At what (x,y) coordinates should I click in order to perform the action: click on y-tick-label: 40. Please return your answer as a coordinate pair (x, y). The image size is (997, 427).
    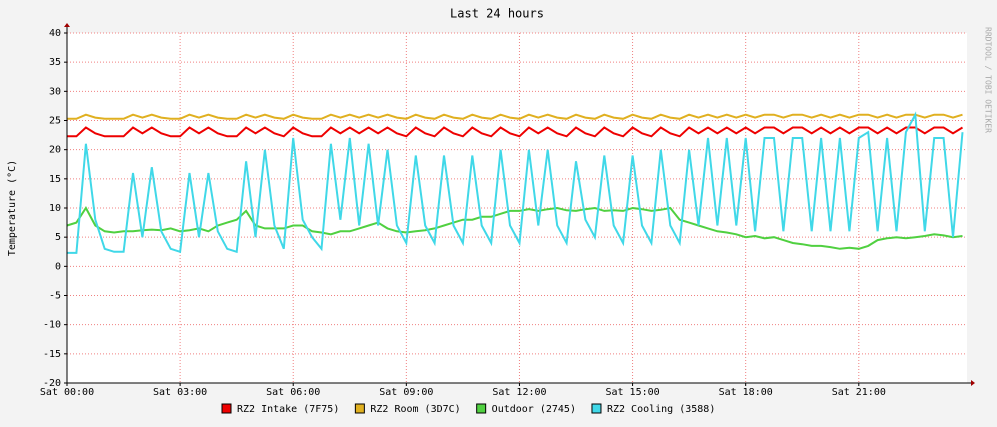
    Looking at the image, I should click on (55, 33).